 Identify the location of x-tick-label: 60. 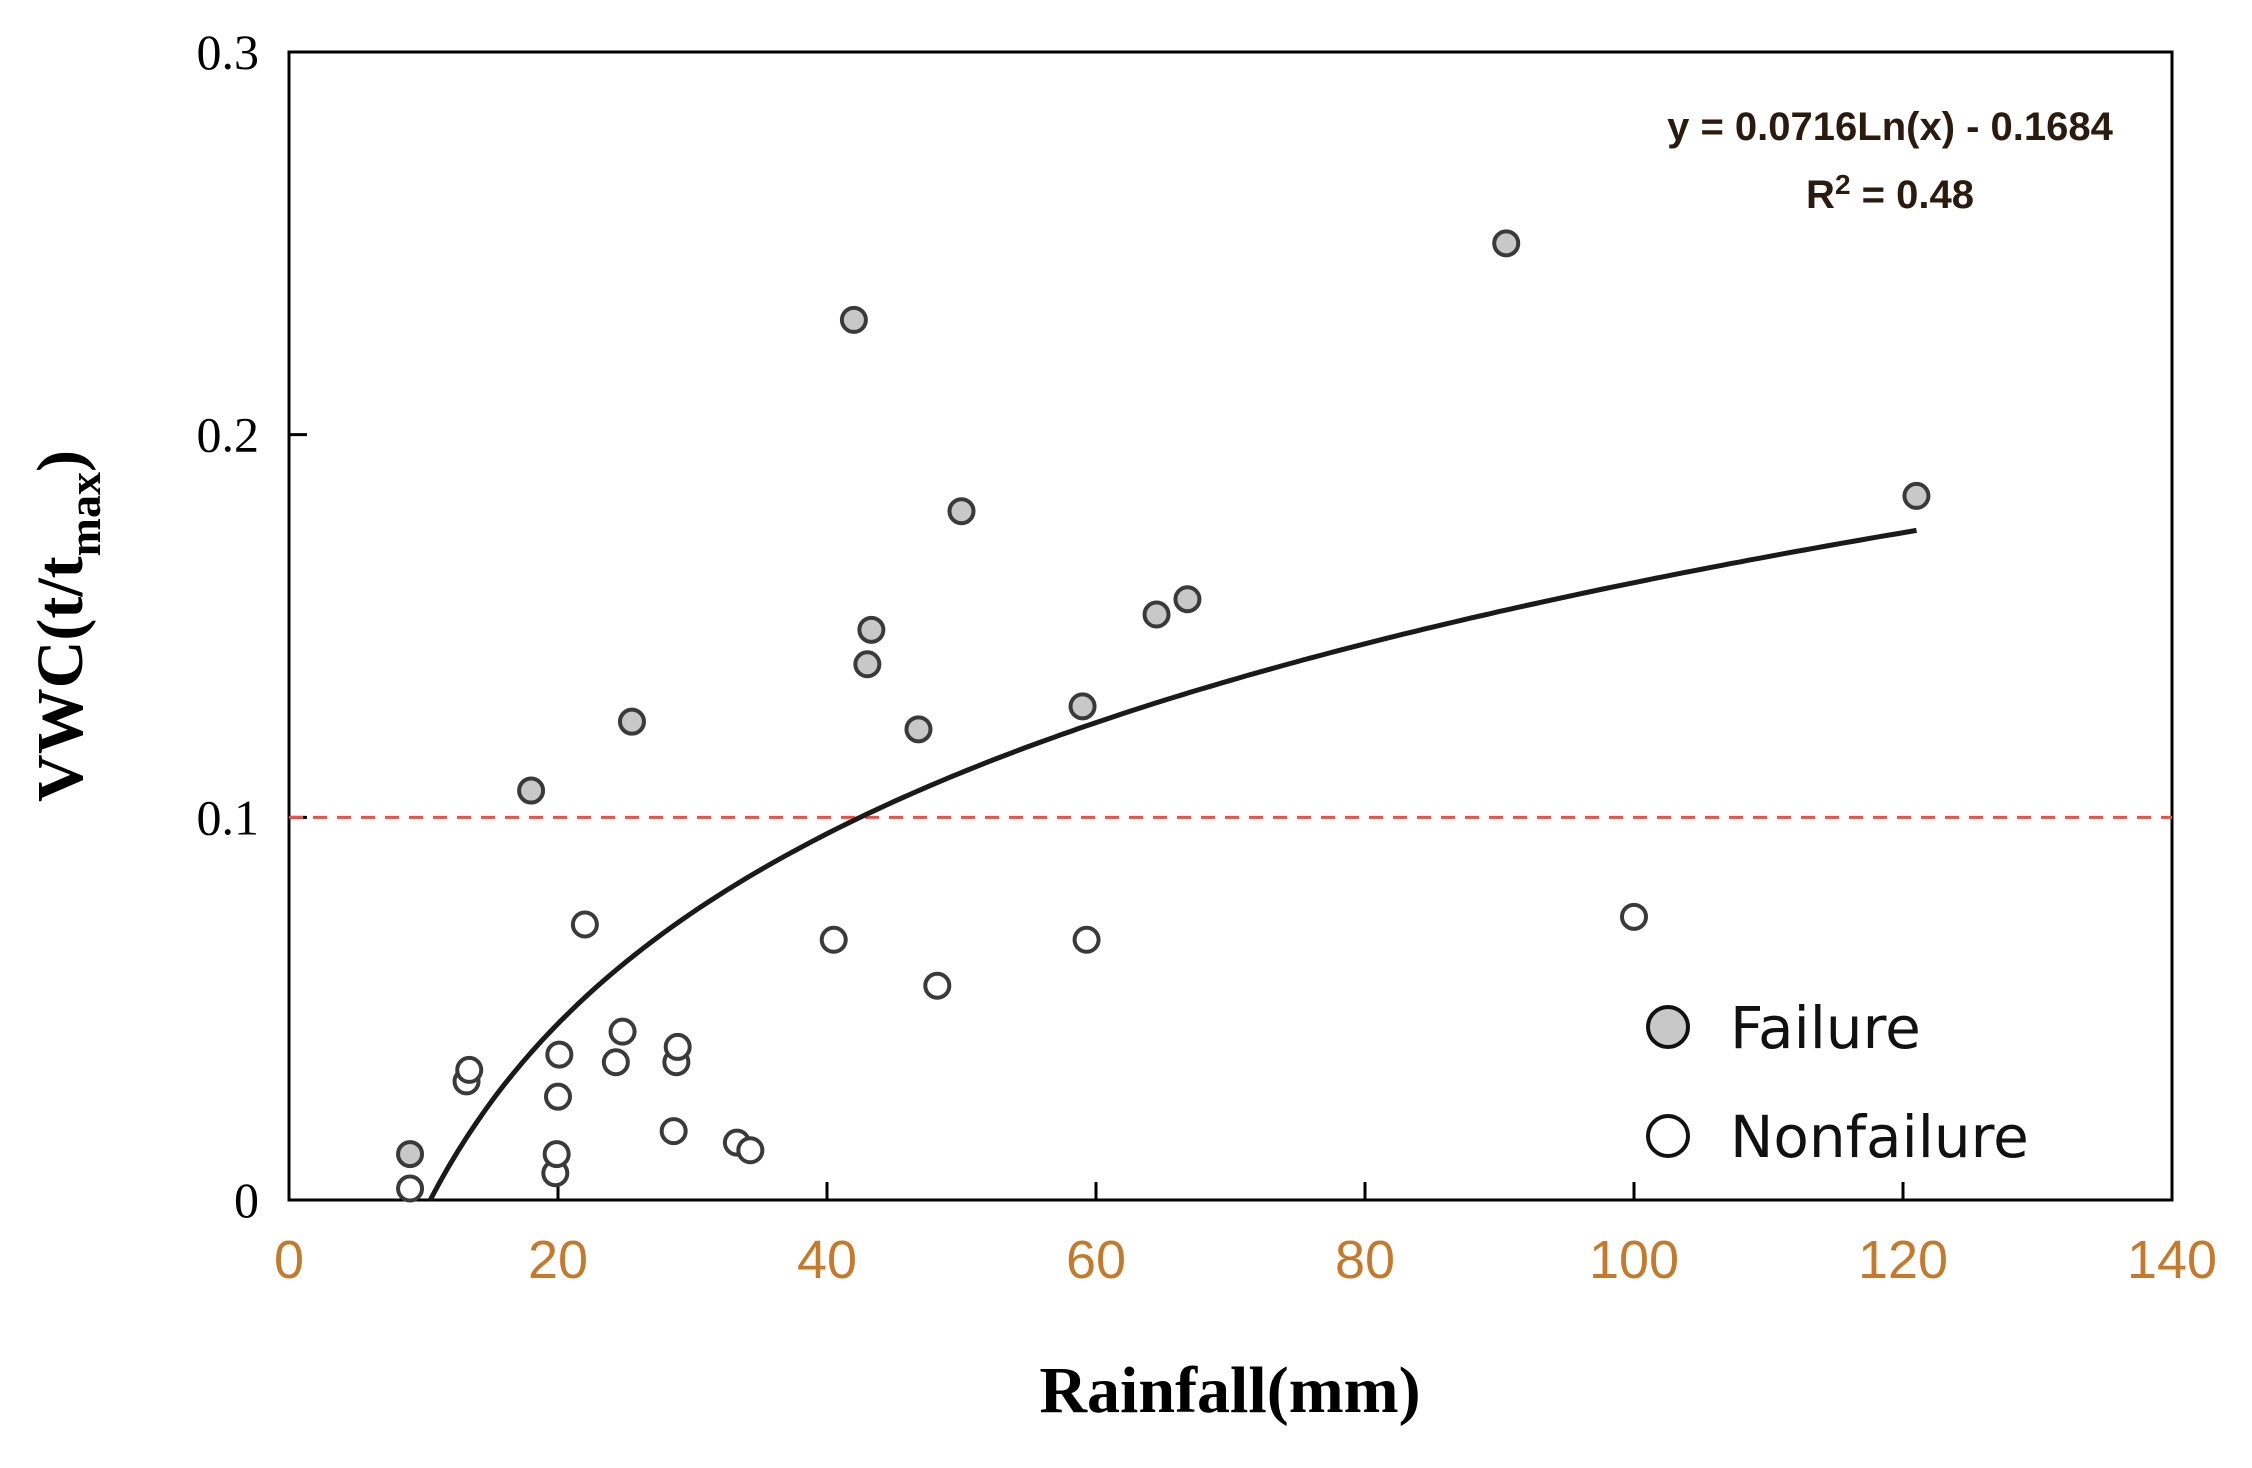
(1096, 1260).